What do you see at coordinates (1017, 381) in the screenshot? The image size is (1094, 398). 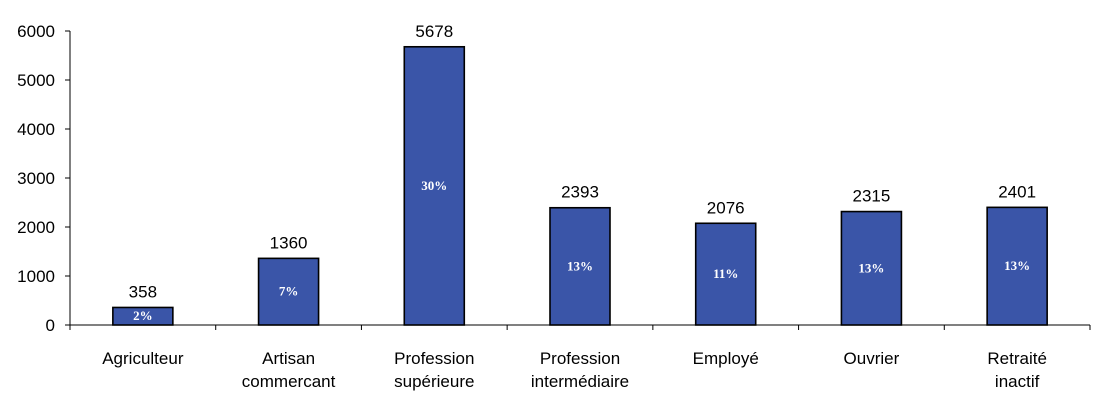 I see `category-label-line: inactif` at bounding box center [1017, 381].